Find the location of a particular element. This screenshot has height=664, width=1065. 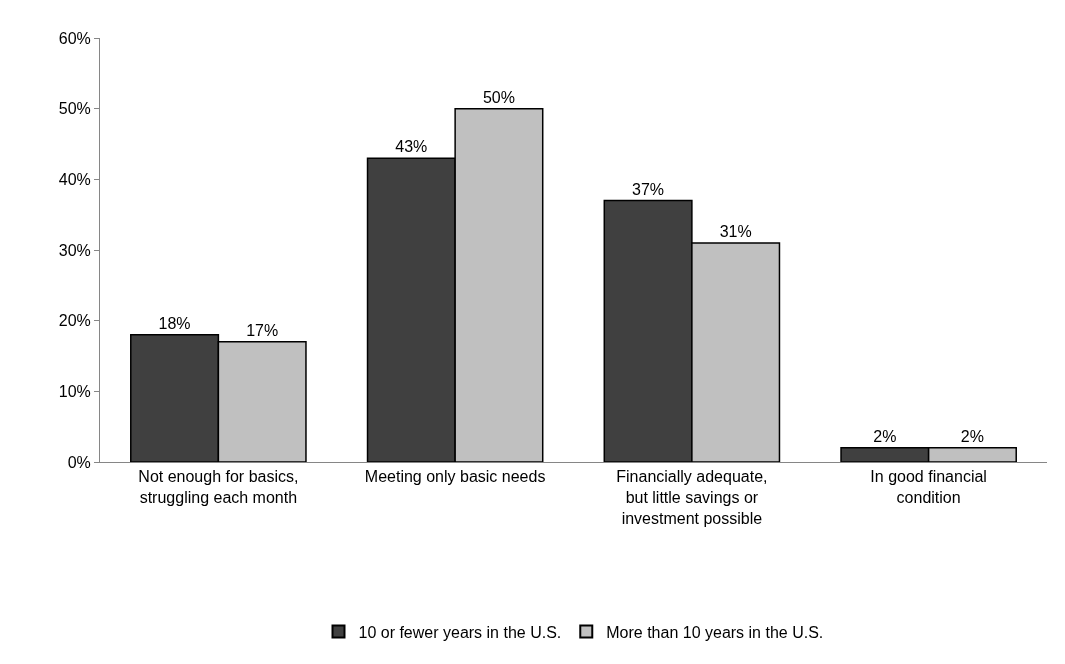

x-tick-label: In good financial condition is located at coordinates (928, 487).